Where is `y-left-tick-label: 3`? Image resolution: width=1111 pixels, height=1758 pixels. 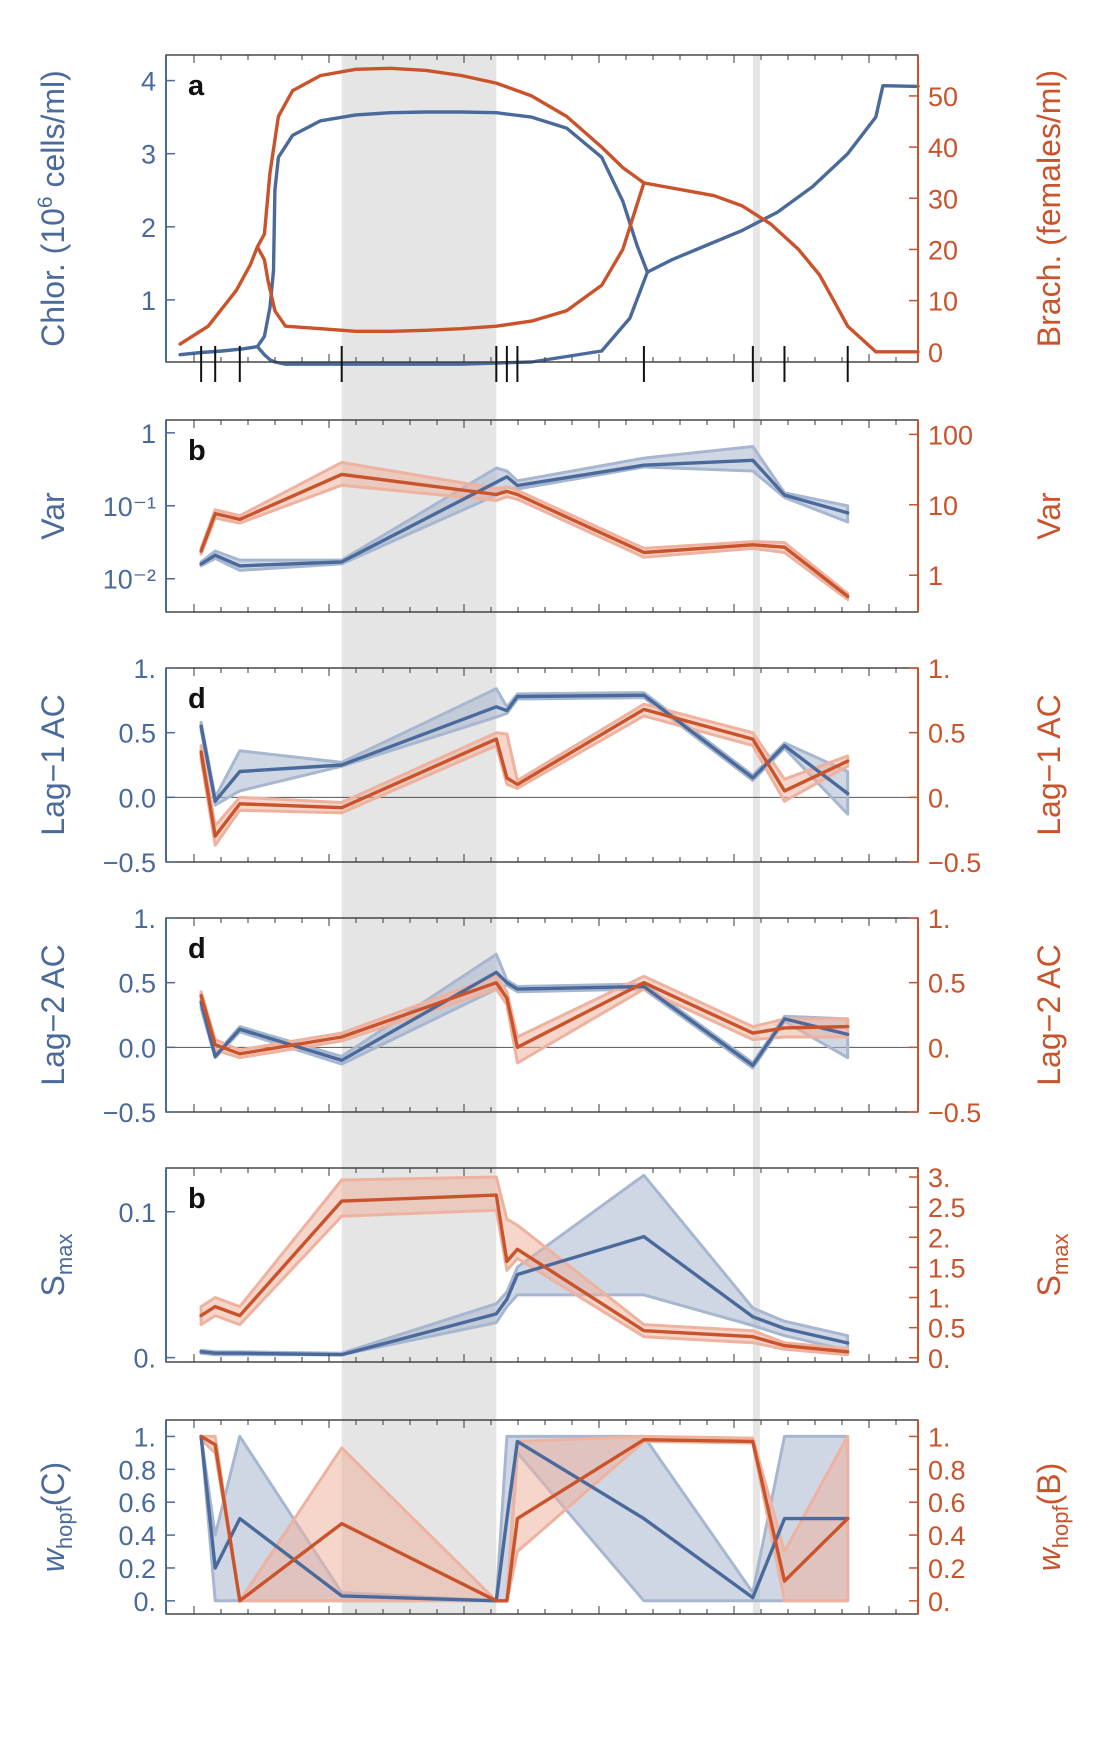
y-left-tick-label: 3 is located at coordinates (148, 155).